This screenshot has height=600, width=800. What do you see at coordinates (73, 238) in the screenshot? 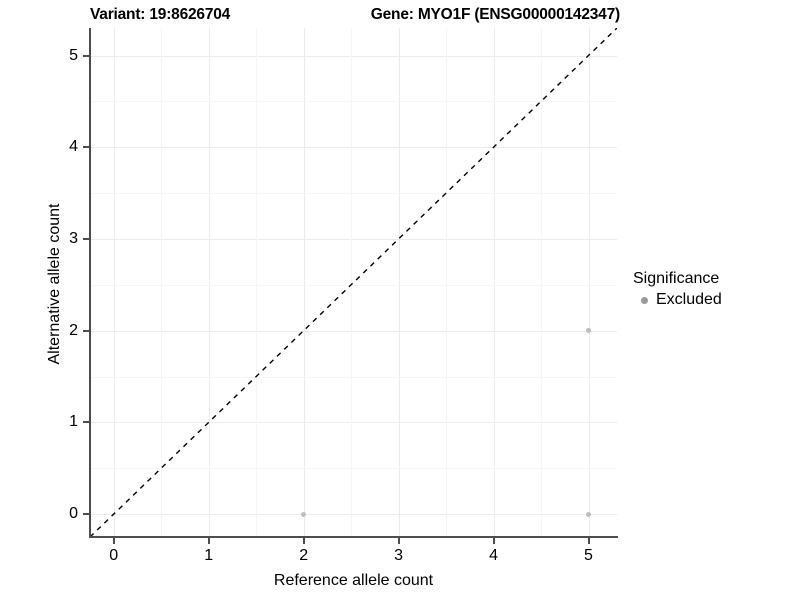
I see `y-axis-tick-label: 3` at bounding box center [73, 238].